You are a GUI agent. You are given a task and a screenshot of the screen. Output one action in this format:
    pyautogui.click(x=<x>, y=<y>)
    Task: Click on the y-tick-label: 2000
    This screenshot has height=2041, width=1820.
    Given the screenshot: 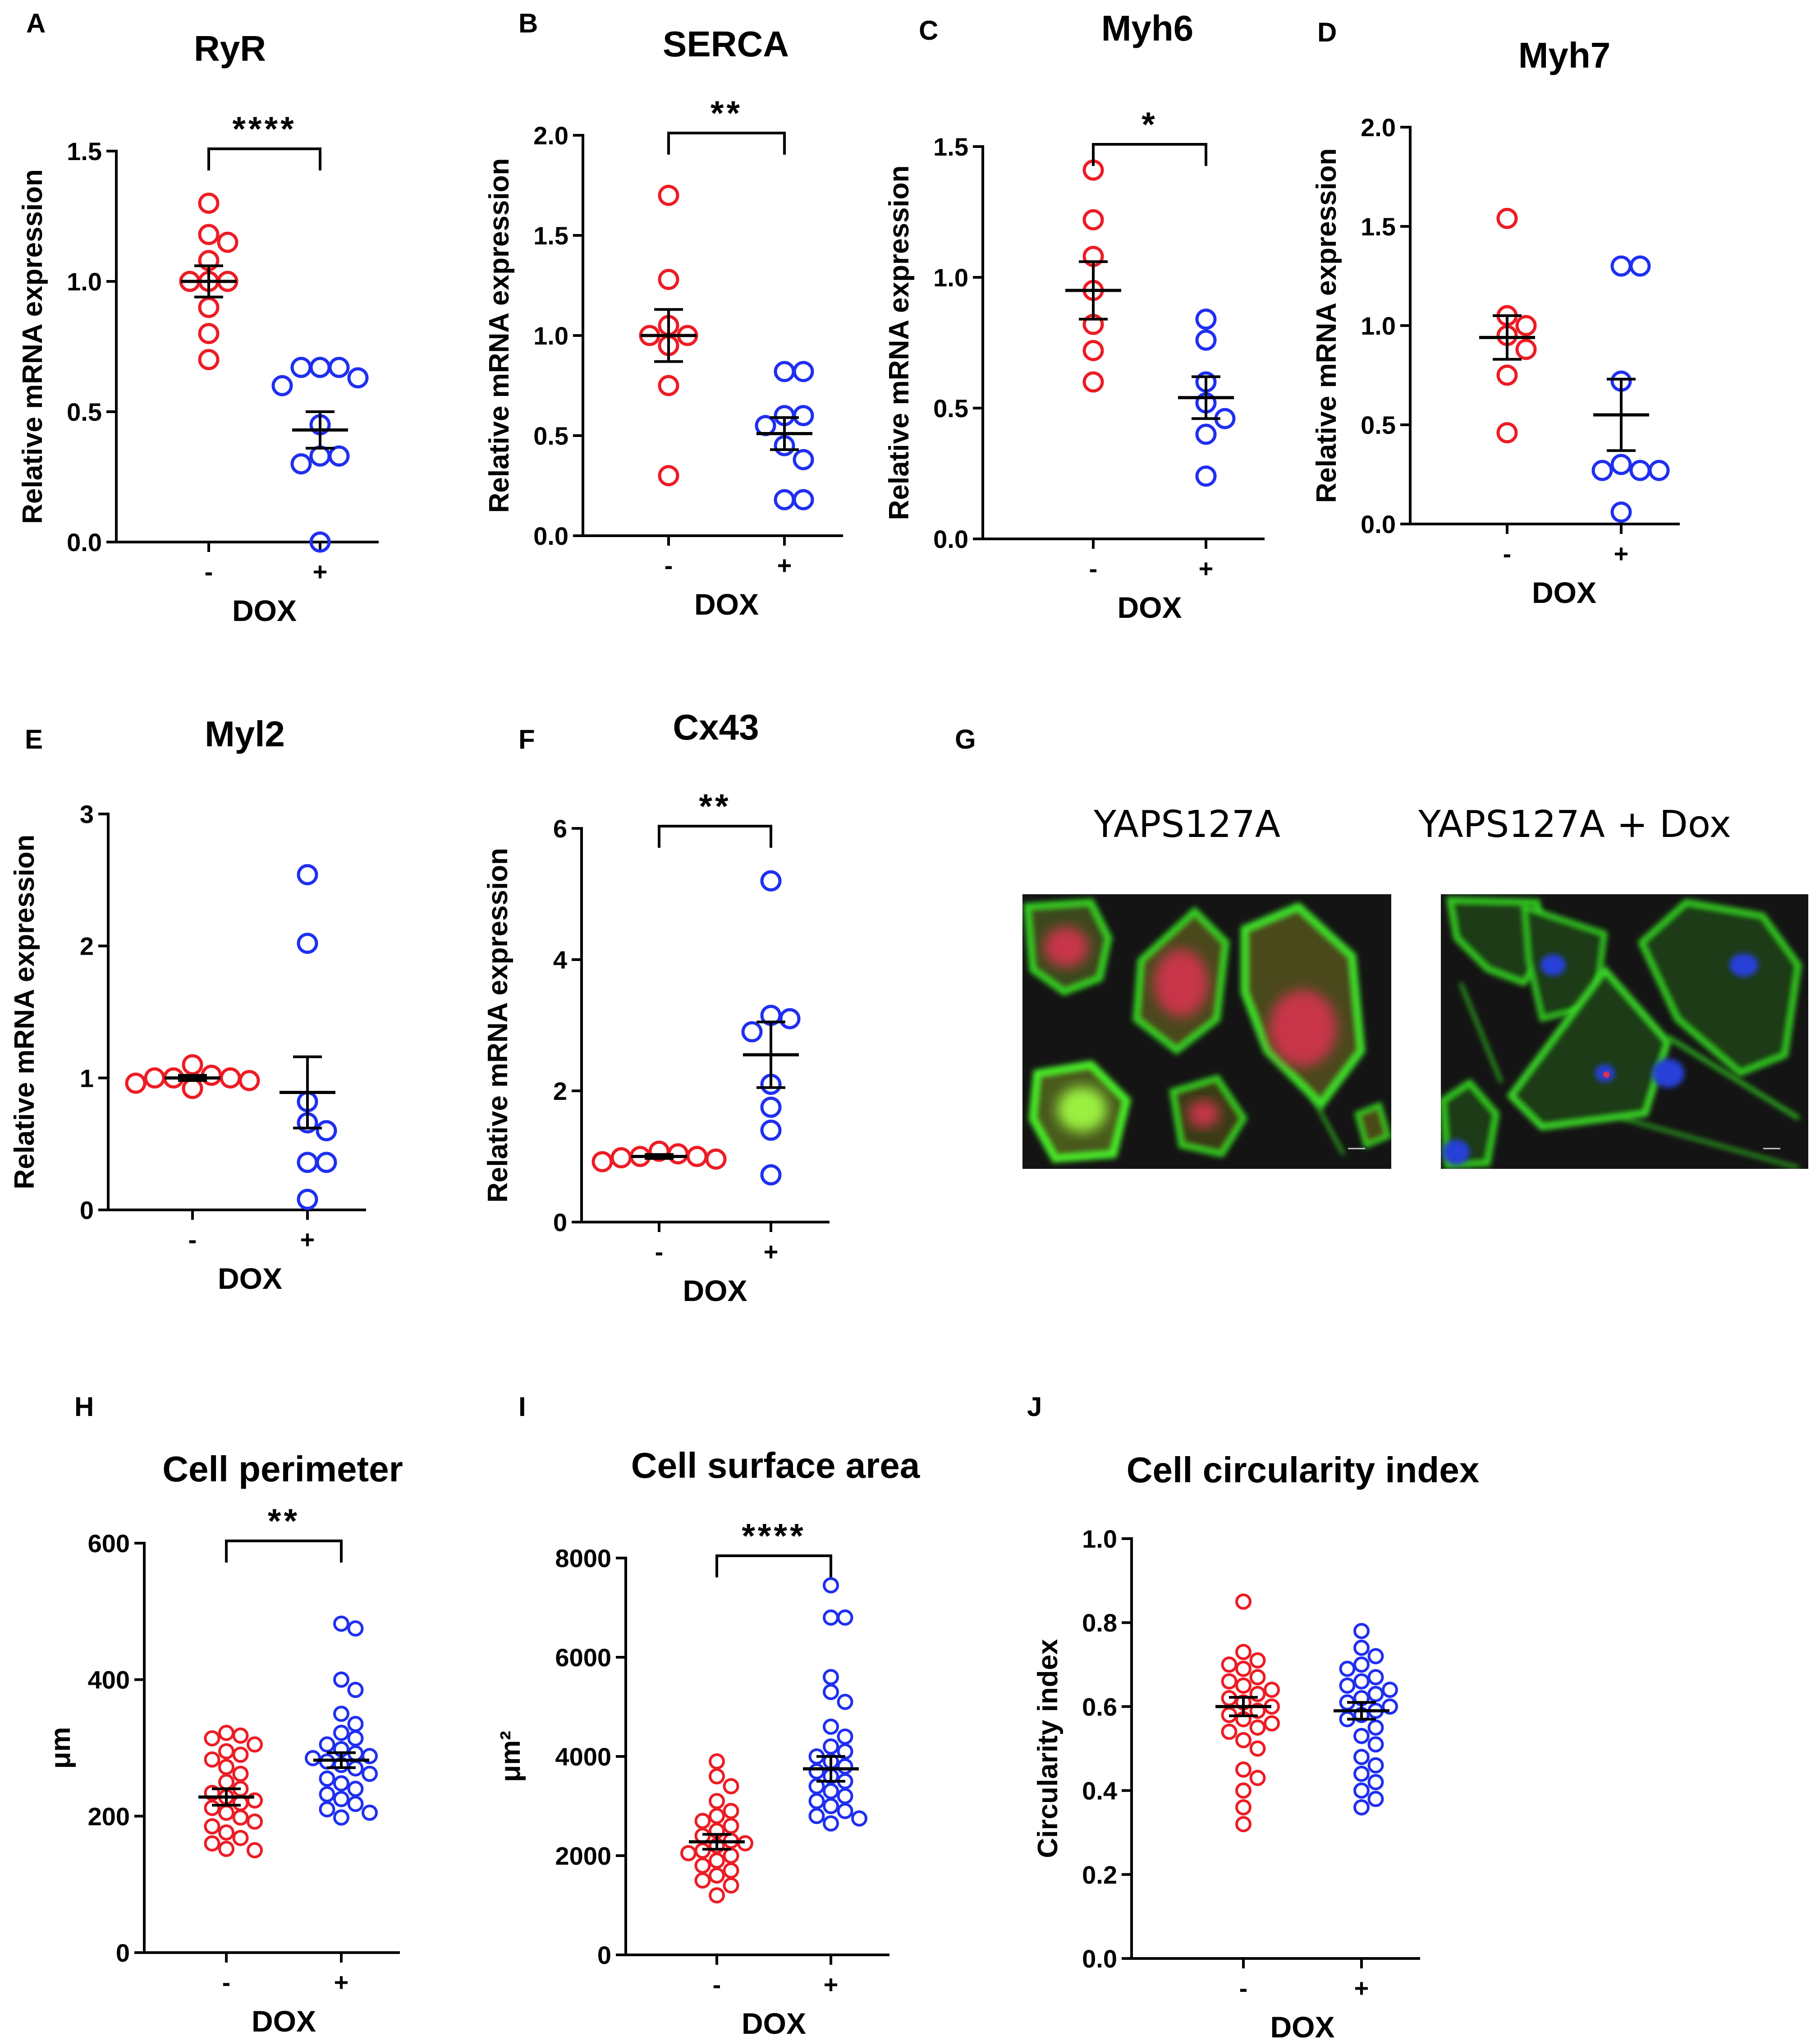 What is the action you would take?
    pyautogui.click(x=583, y=1856)
    